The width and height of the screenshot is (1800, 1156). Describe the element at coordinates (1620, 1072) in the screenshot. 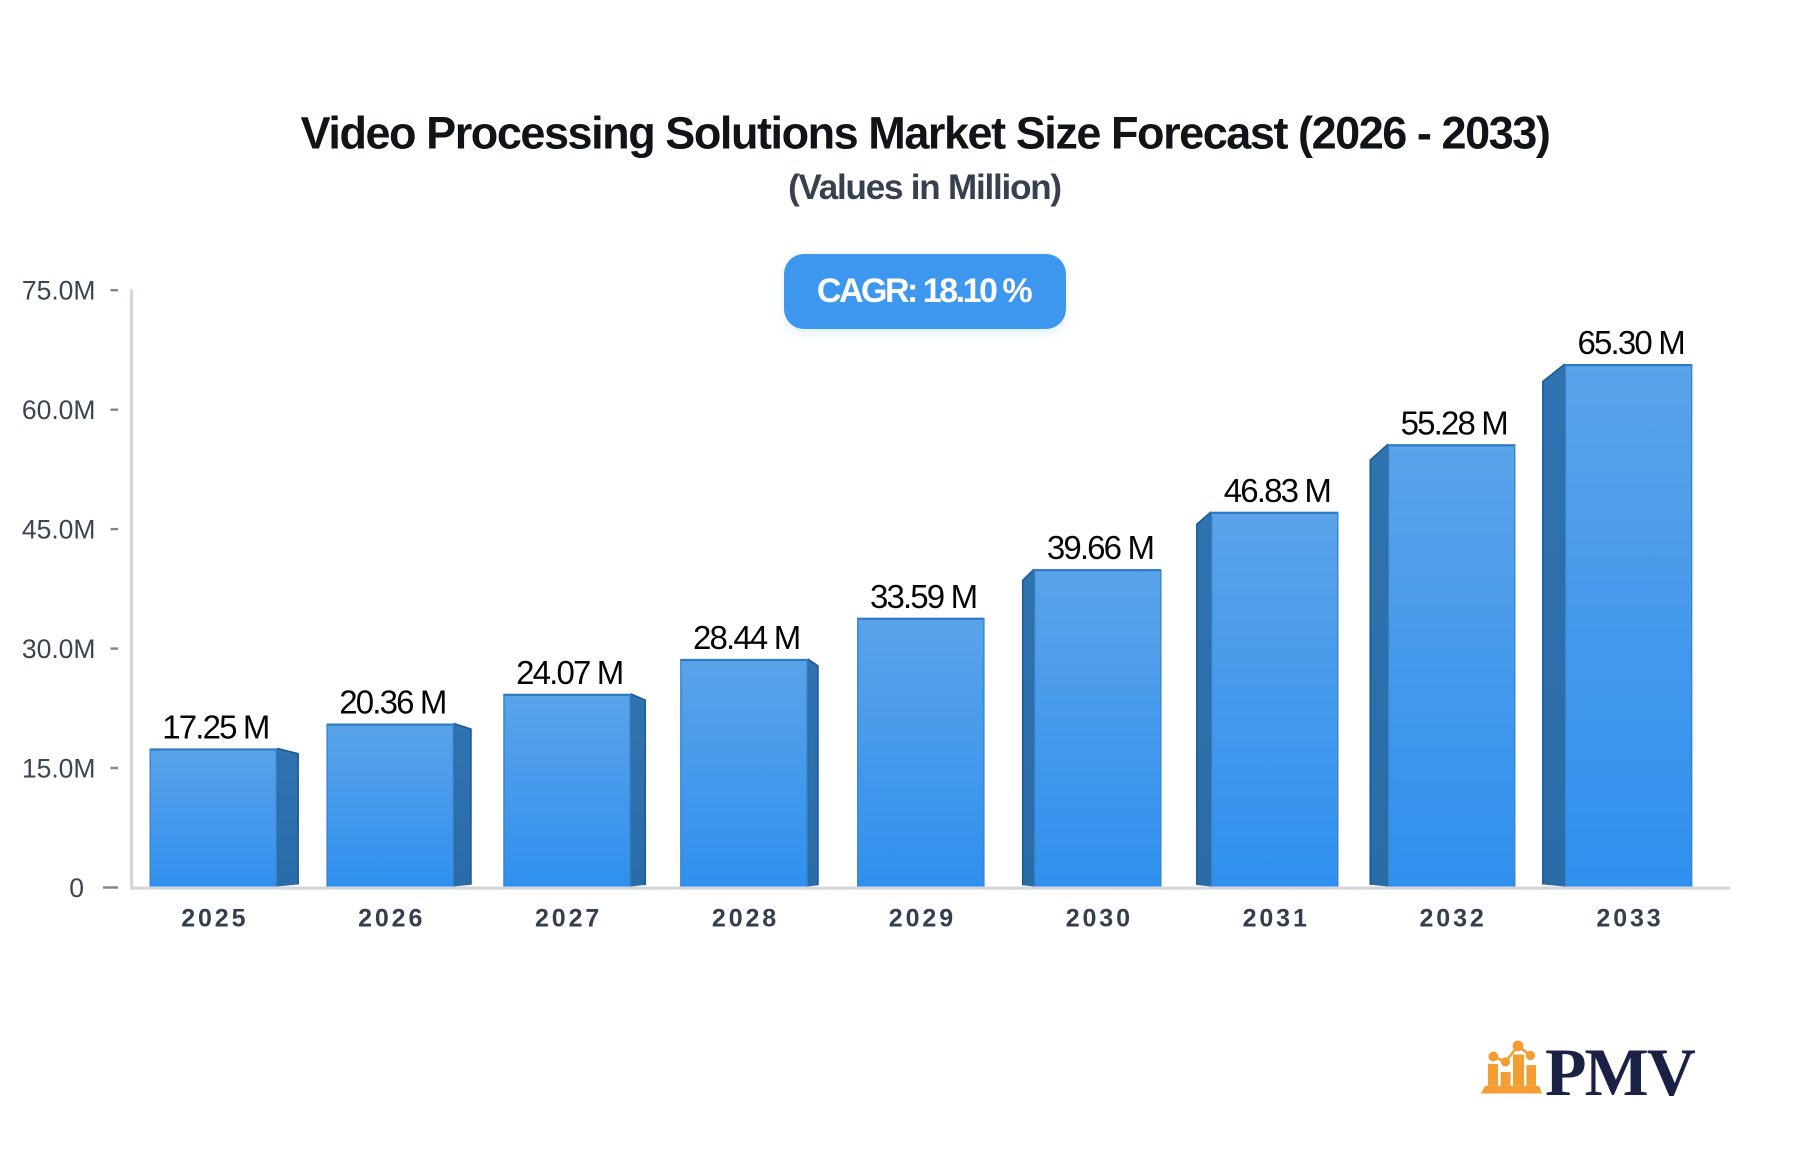

I see `svg-text: PMV` at that location.